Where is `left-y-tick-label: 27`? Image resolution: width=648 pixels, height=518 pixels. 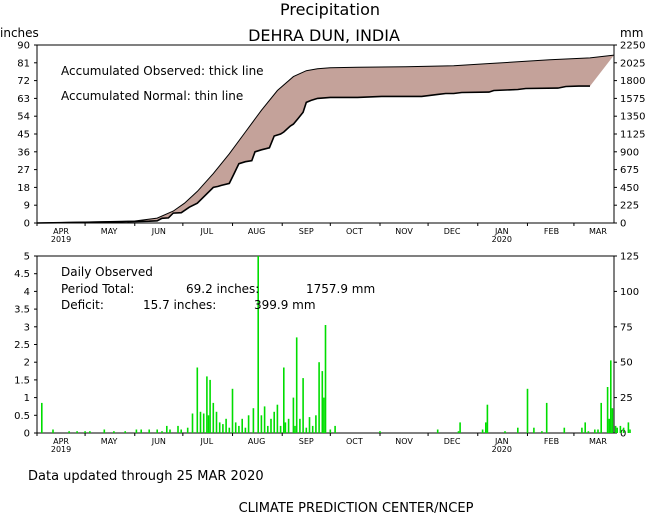
left-y-tick-label: 27 is located at coordinates (23, 170).